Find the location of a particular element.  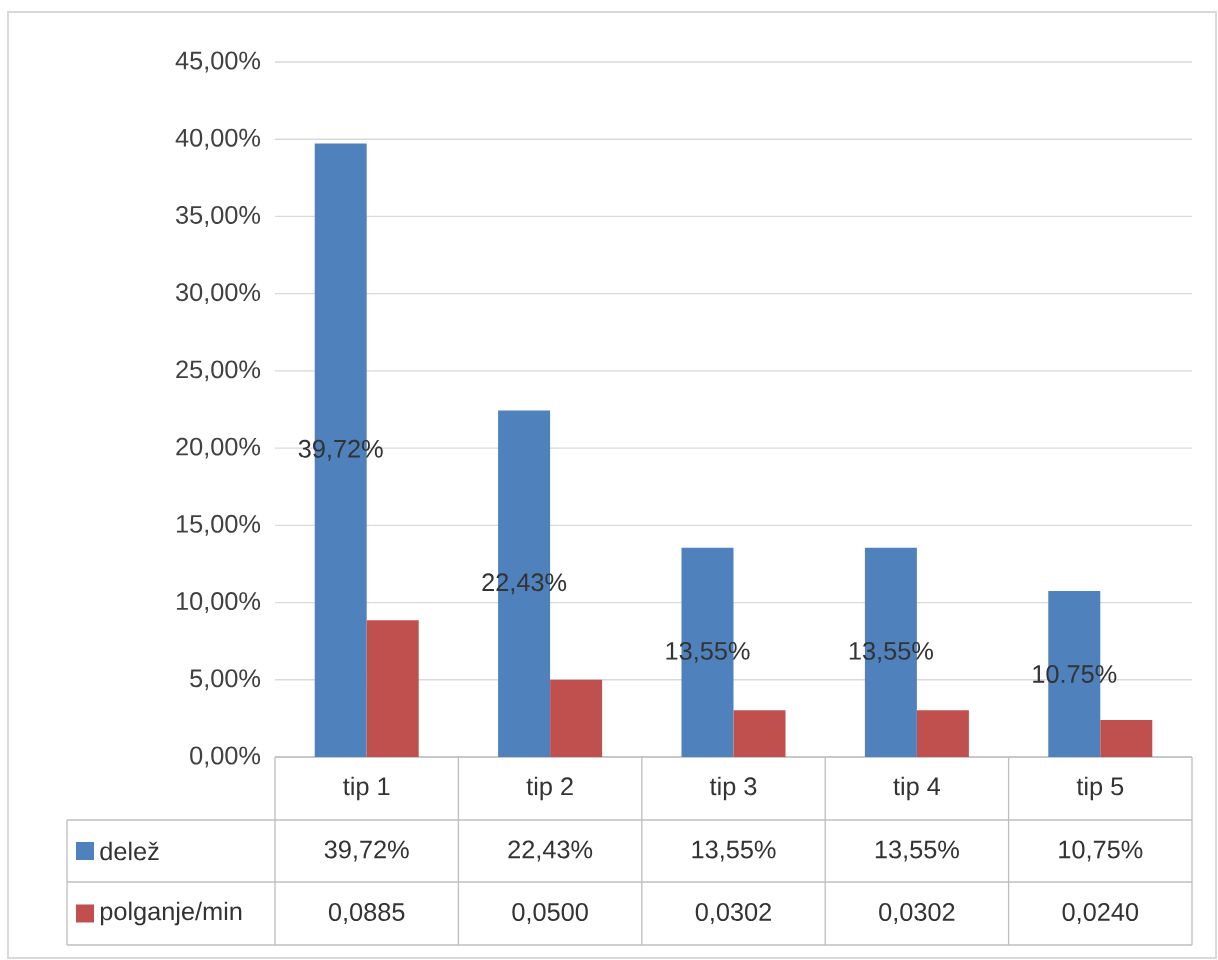

x-tick-label: tip 1 is located at coordinates (366, 788).